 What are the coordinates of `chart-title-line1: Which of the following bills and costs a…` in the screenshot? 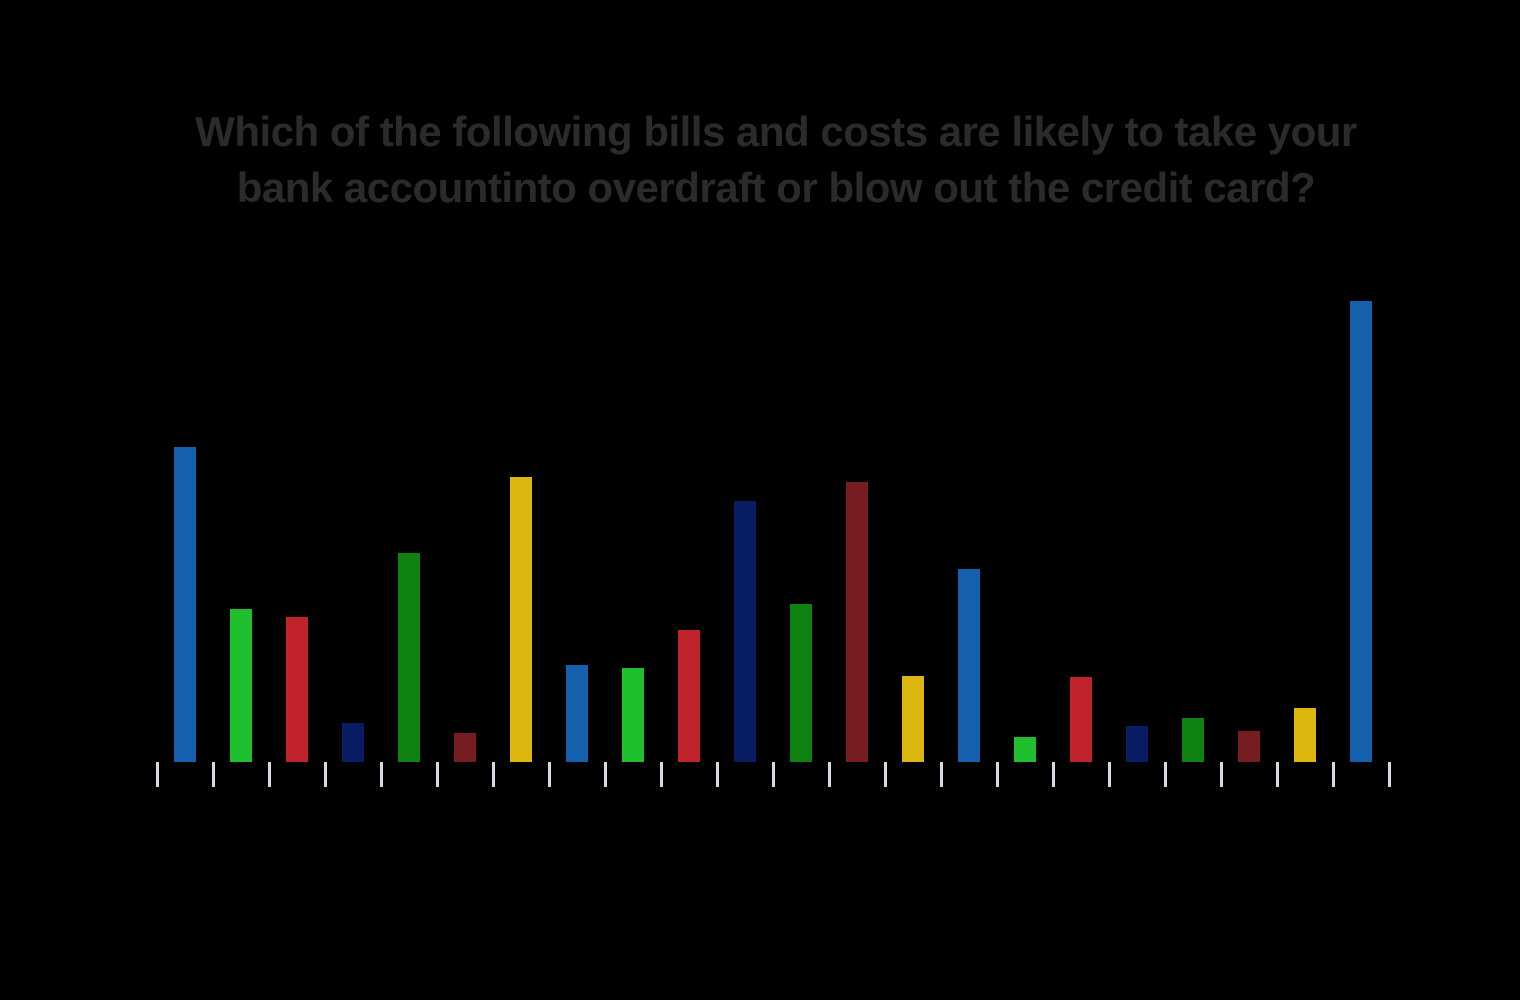 It's located at (776, 131).